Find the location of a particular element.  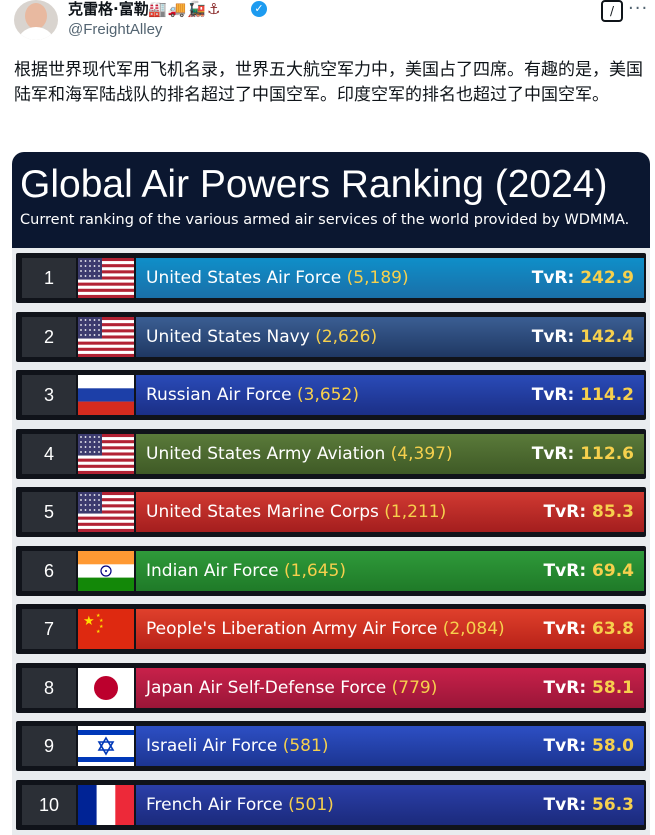

rank-number: 6 is located at coordinates (49, 570).